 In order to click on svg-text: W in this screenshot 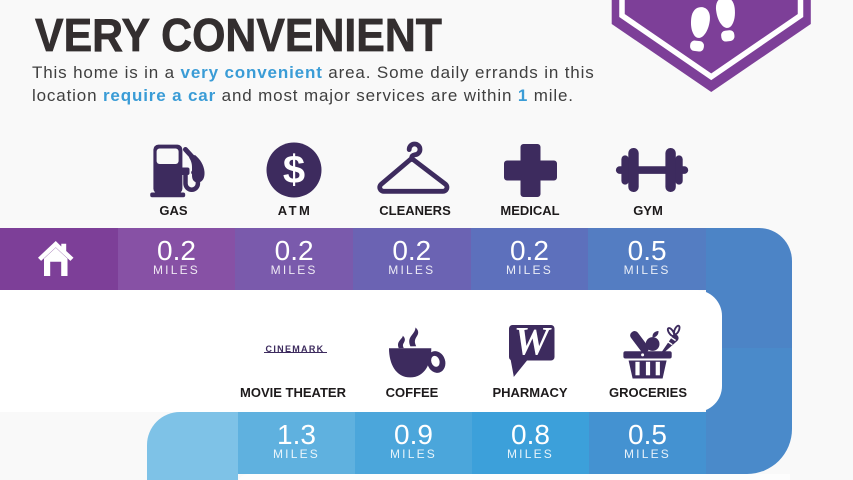, I will do `click(533, 344)`.